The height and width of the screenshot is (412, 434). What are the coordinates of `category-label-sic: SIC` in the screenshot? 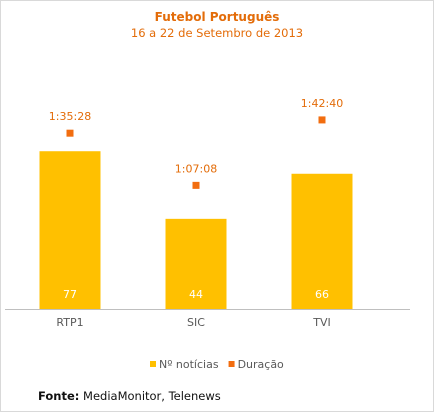 It's located at (196, 322).